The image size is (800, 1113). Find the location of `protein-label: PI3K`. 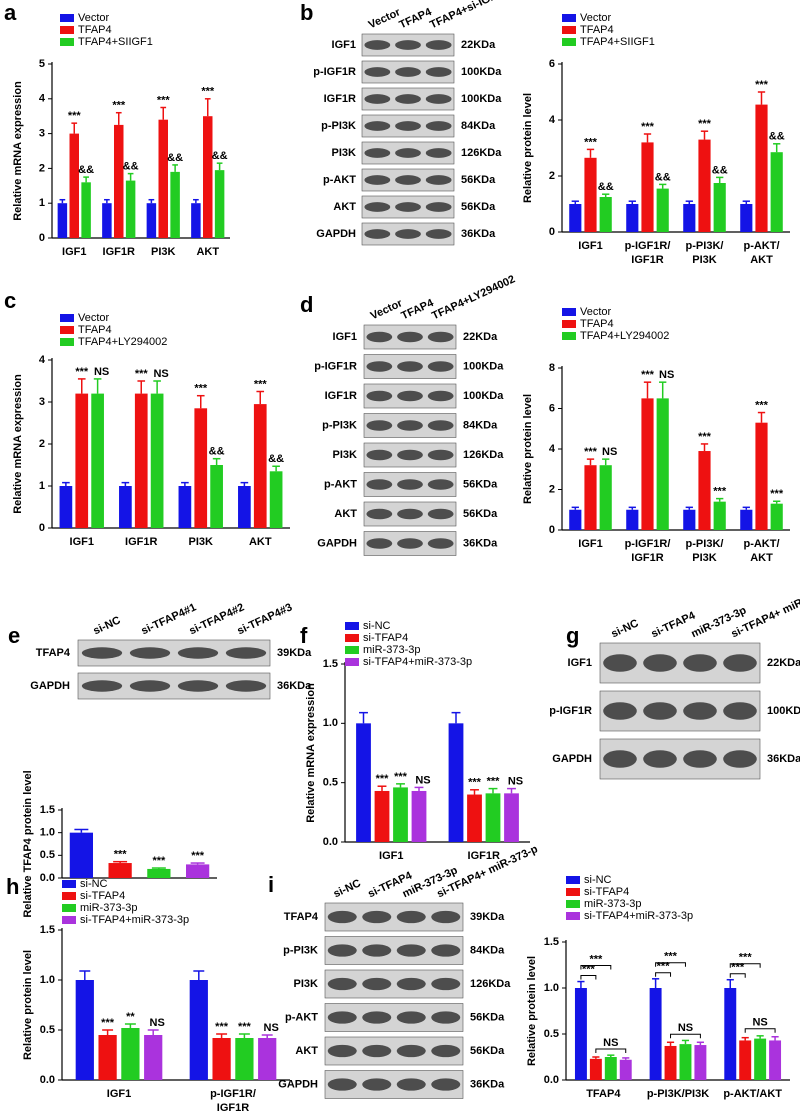

protein-label: PI3K is located at coordinates (345, 455).